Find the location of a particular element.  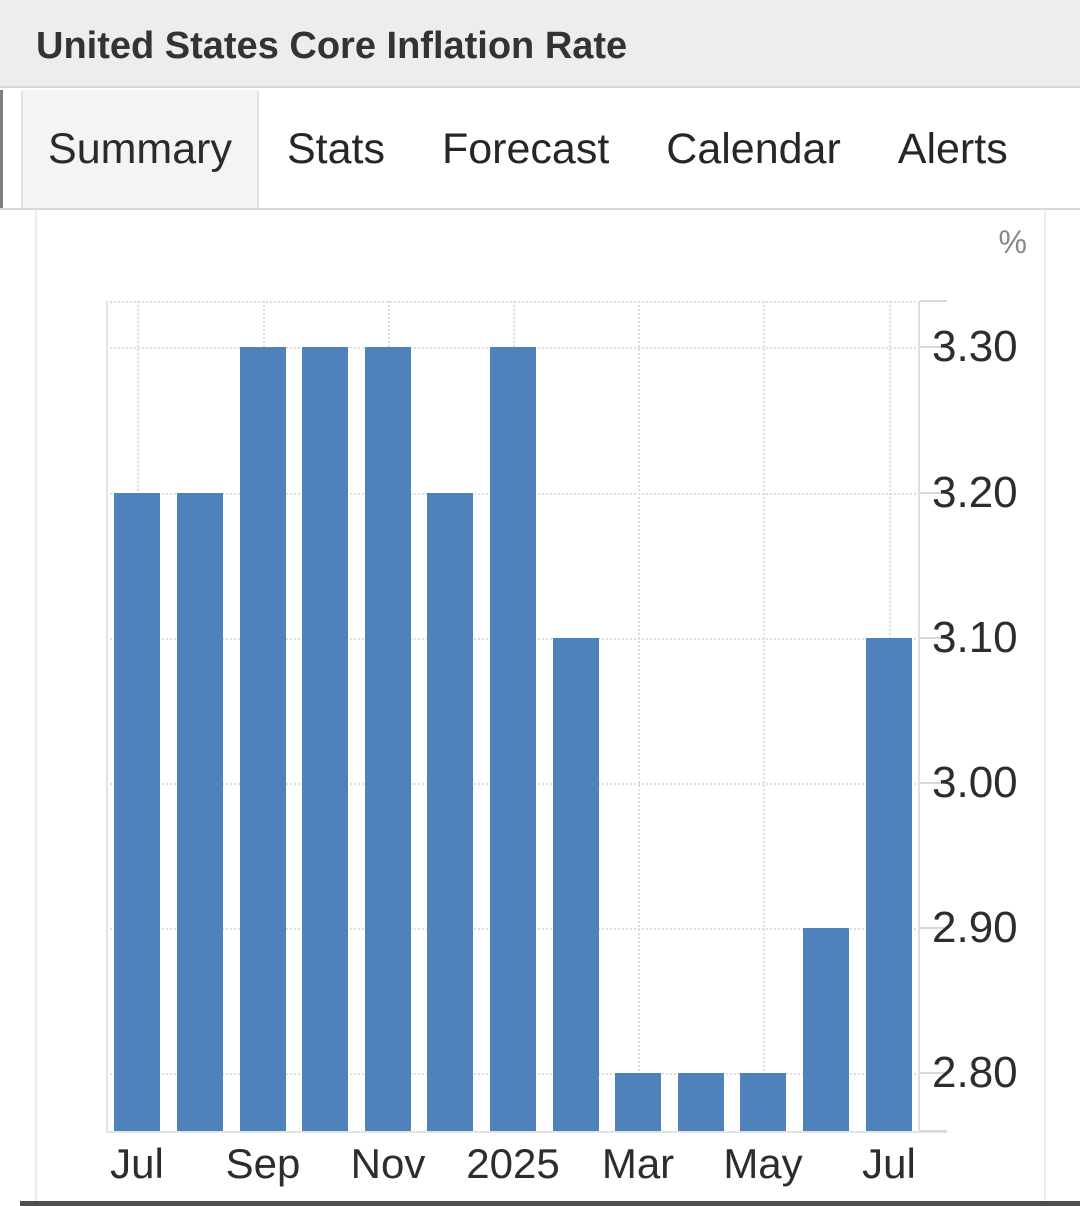

bar-jun-2025 is located at coordinates (826, 1029).